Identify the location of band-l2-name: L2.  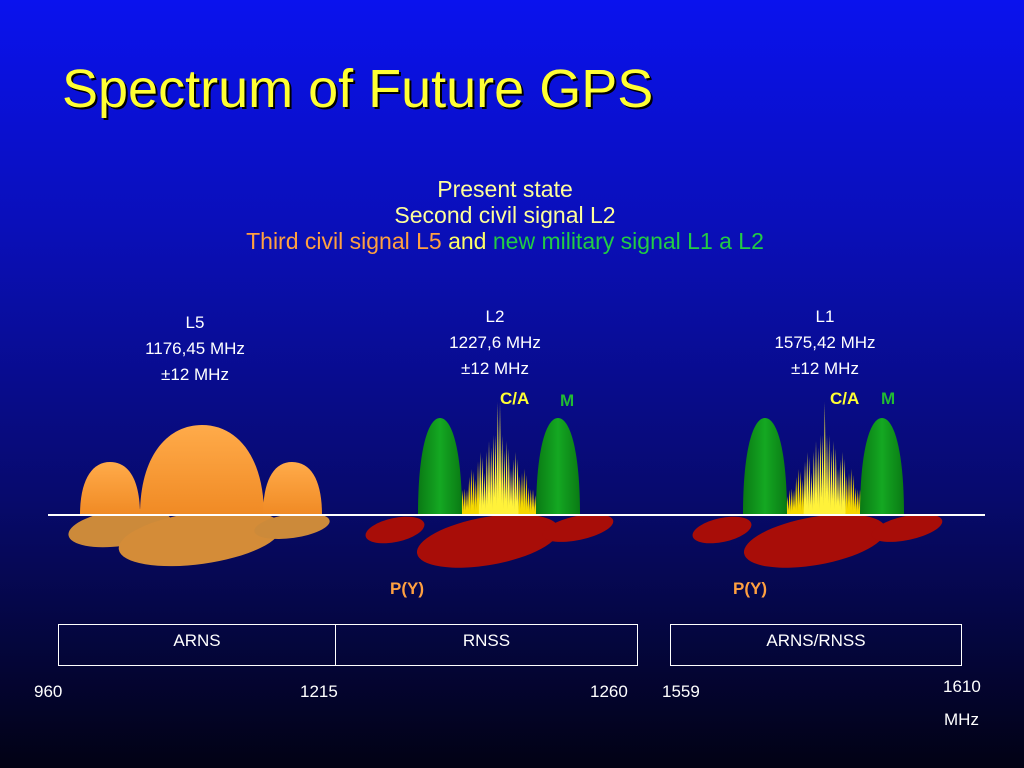
(495, 316).